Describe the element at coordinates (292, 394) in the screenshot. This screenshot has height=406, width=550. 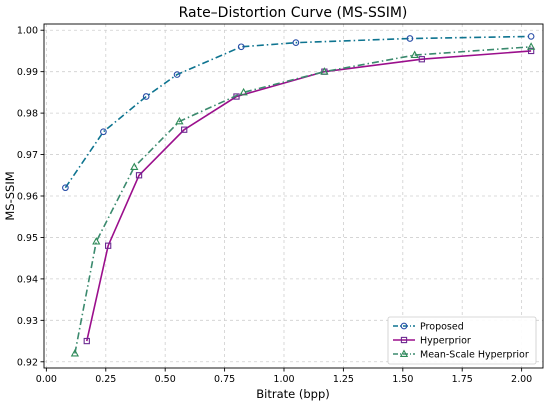
I see `x-axis-label: Bitrate (bpp)` at that location.